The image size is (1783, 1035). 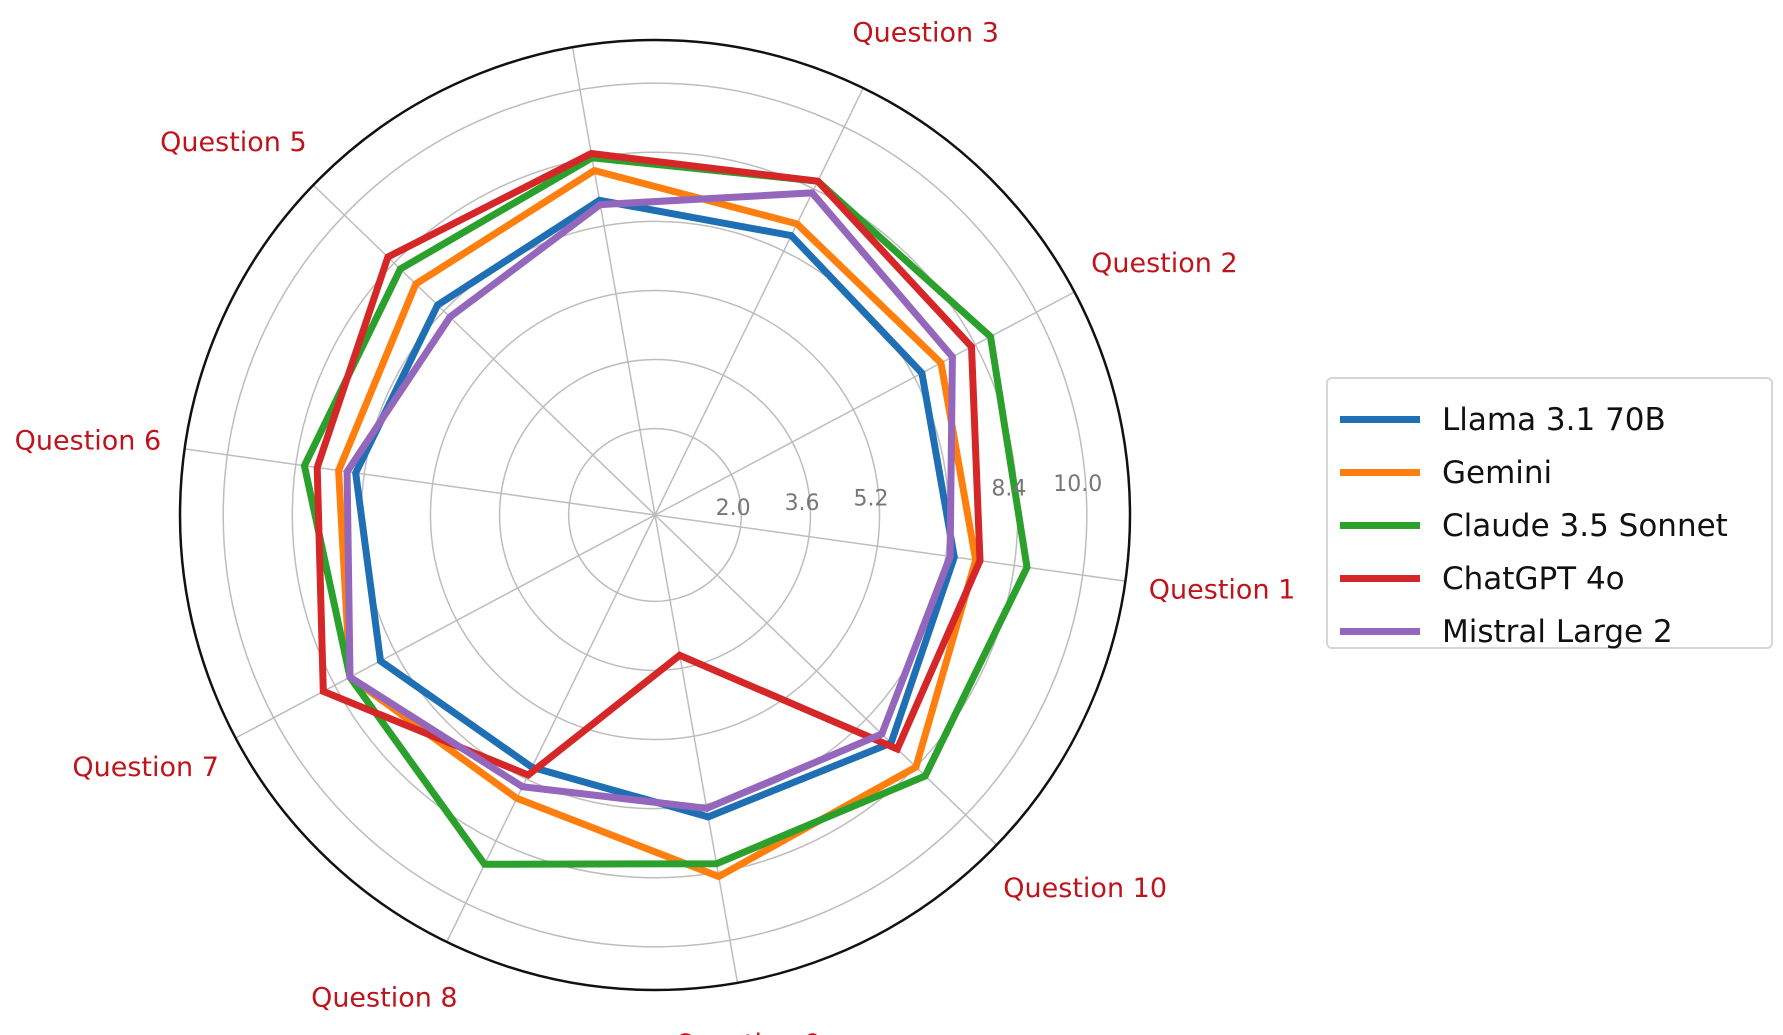 What do you see at coordinates (748, 1032) in the screenshot?
I see `category-label: Question 9` at bounding box center [748, 1032].